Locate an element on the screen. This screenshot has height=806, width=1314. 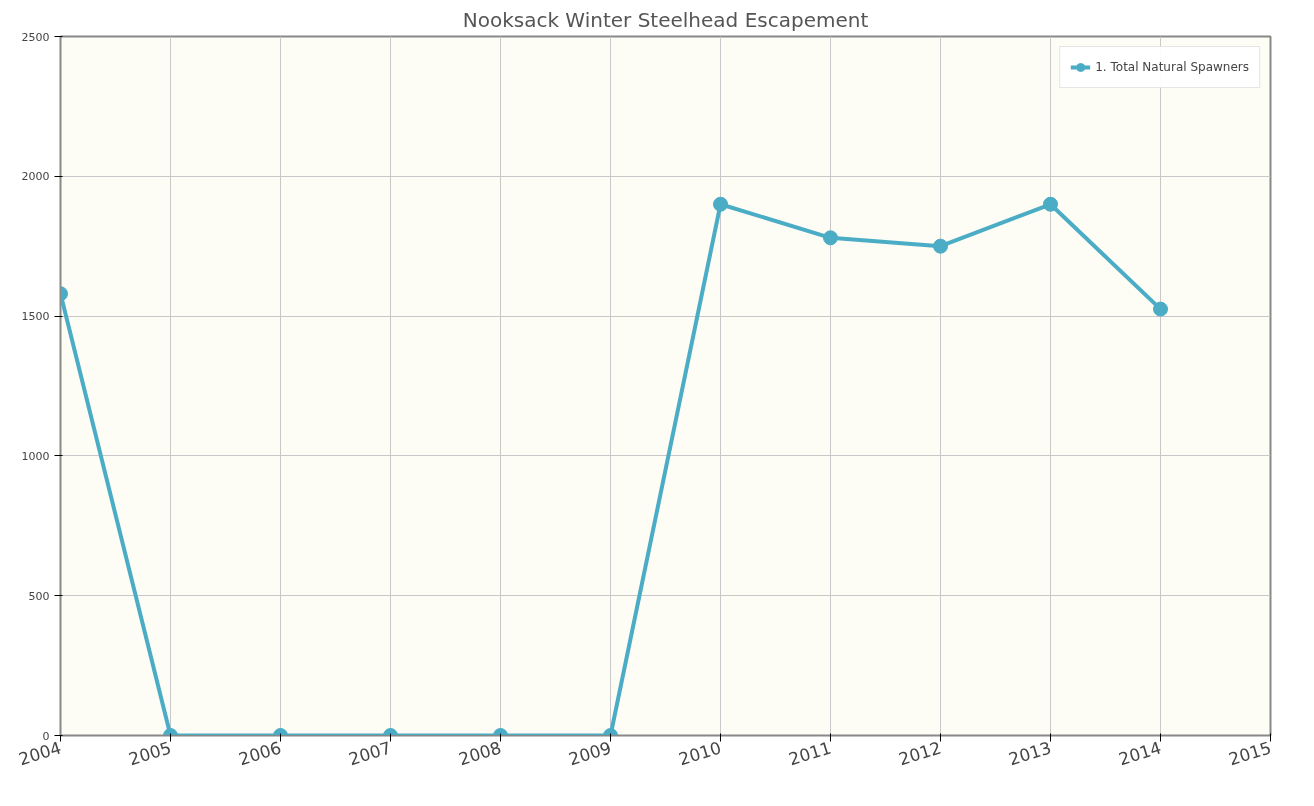
y-tick-label: 2500 is located at coordinates (35, 37).